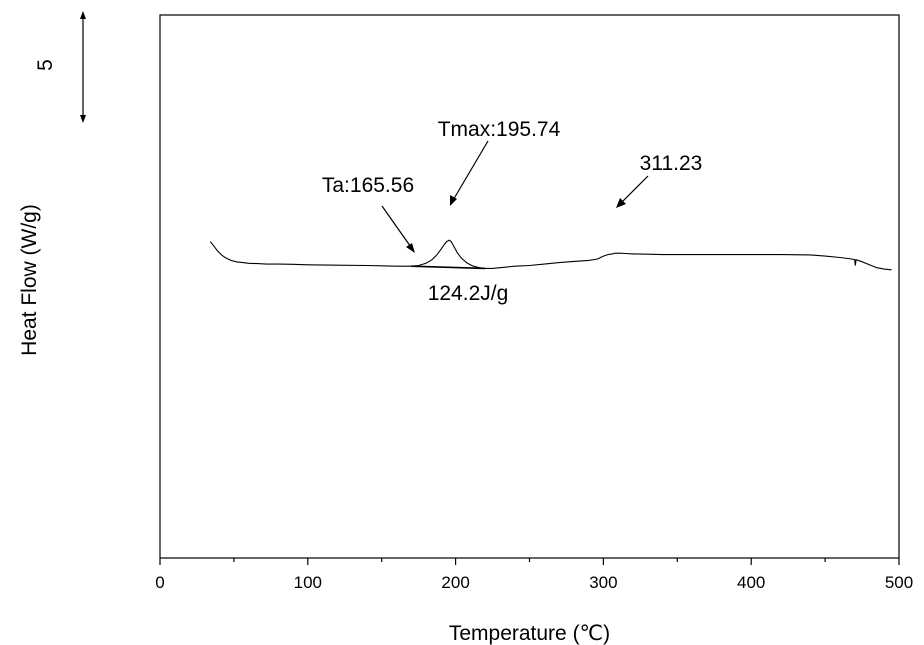 The width and height of the screenshot is (924, 645). Describe the element at coordinates (468, 293) in the screenshot. I see `annotation-enthalpy-label: 124.2J/g` at that location.